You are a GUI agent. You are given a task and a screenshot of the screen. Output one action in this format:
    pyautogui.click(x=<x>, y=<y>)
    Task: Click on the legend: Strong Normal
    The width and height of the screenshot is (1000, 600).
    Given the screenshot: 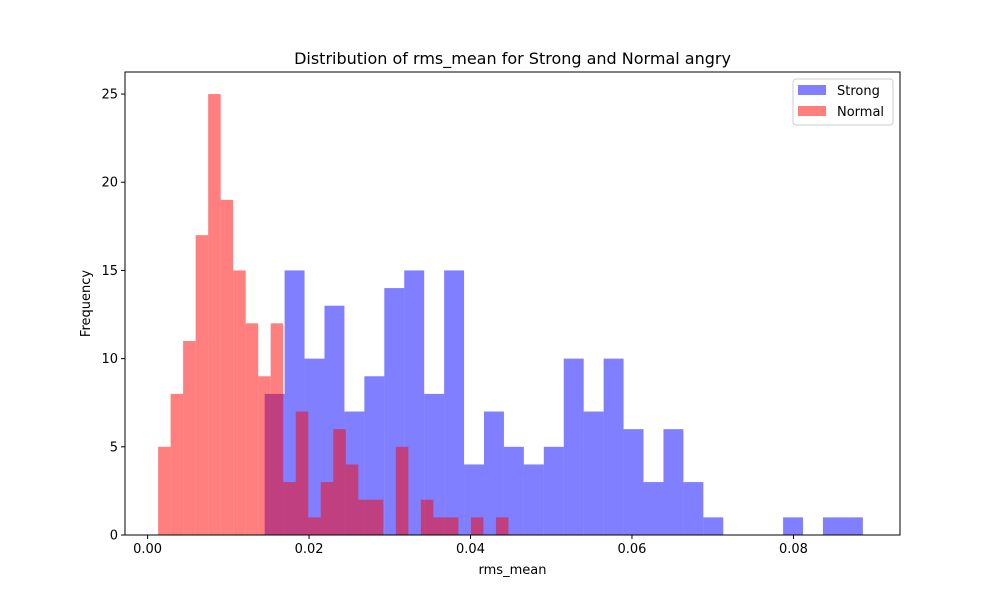 What is the action you would take?
    pyautogui.click(x=843, y=102)
    